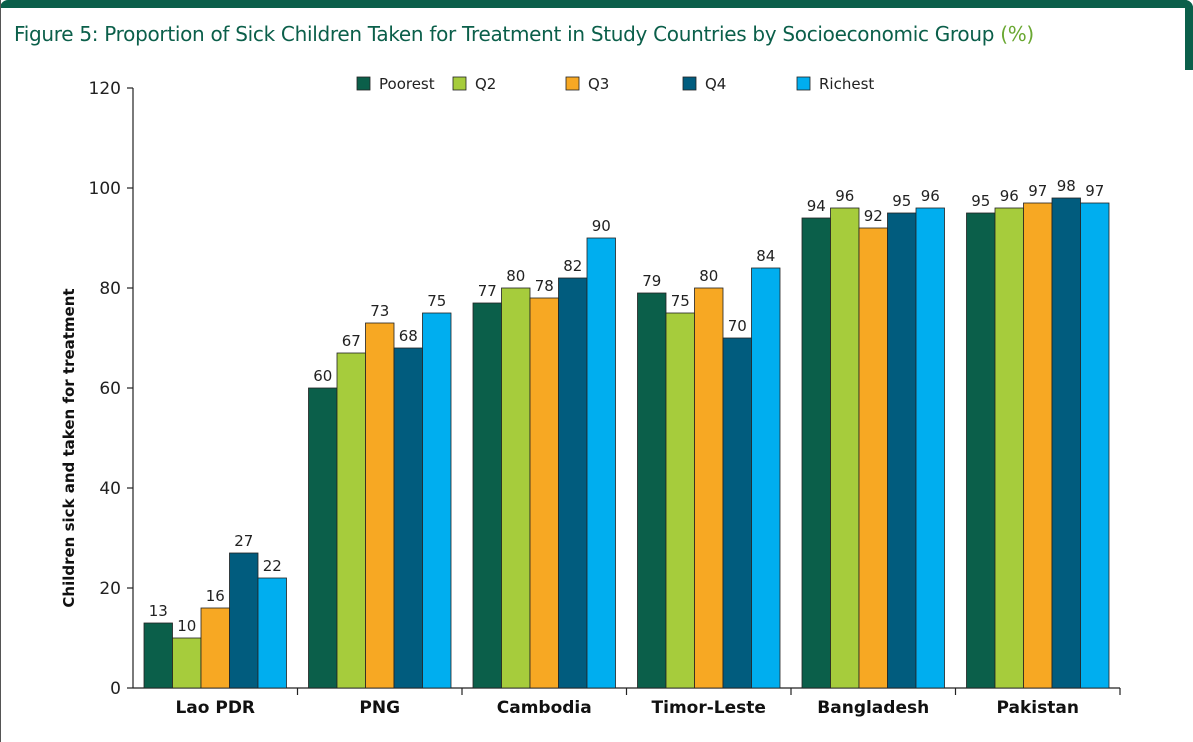  I want to click on bar-poorest-bangladesh, so click(816, 453).